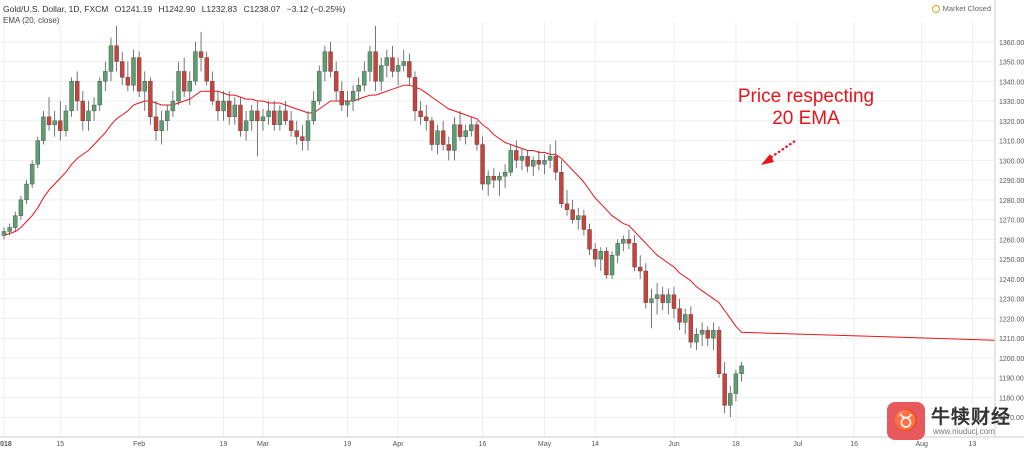  Describe the element at coordinates (964, 431) in the screenshot. I see `watermark-url: www.niuducj.com` at that location.